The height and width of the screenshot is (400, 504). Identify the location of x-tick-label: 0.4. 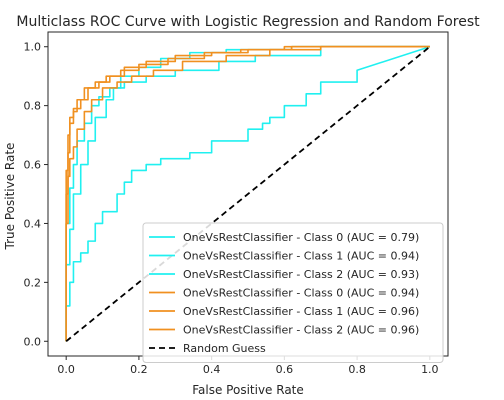
(212, 369).